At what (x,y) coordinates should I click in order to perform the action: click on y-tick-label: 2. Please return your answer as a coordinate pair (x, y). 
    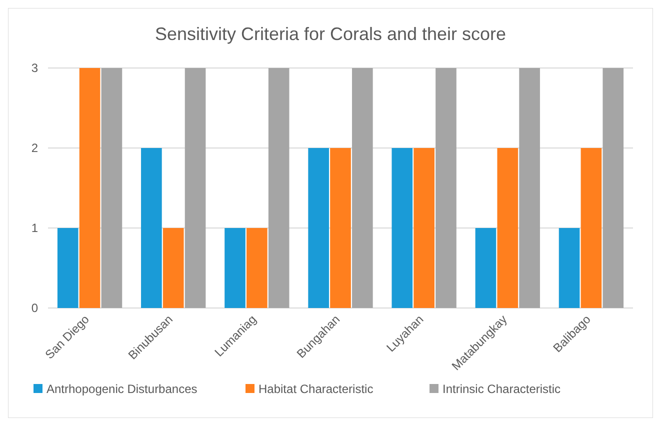
    Looking at the image, I should click on (34, 148).